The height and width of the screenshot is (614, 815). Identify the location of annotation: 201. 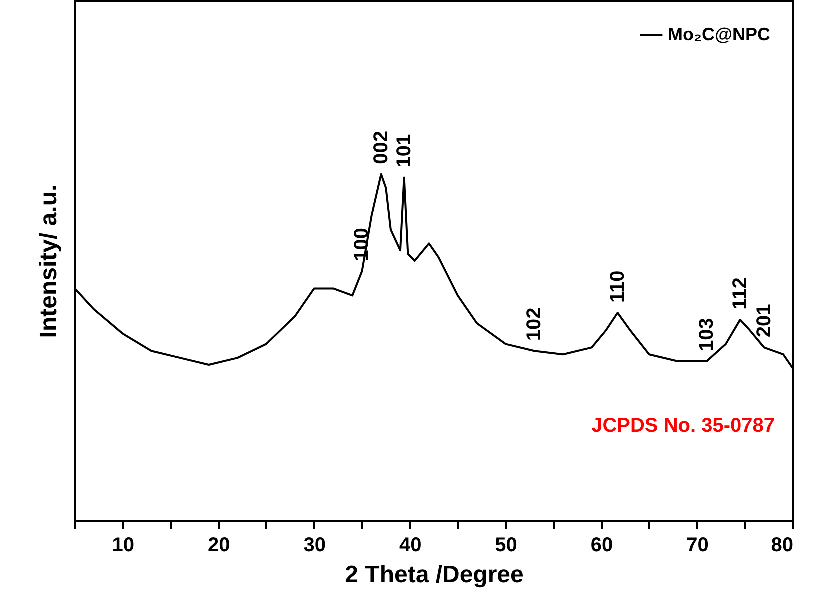
(764, 321).